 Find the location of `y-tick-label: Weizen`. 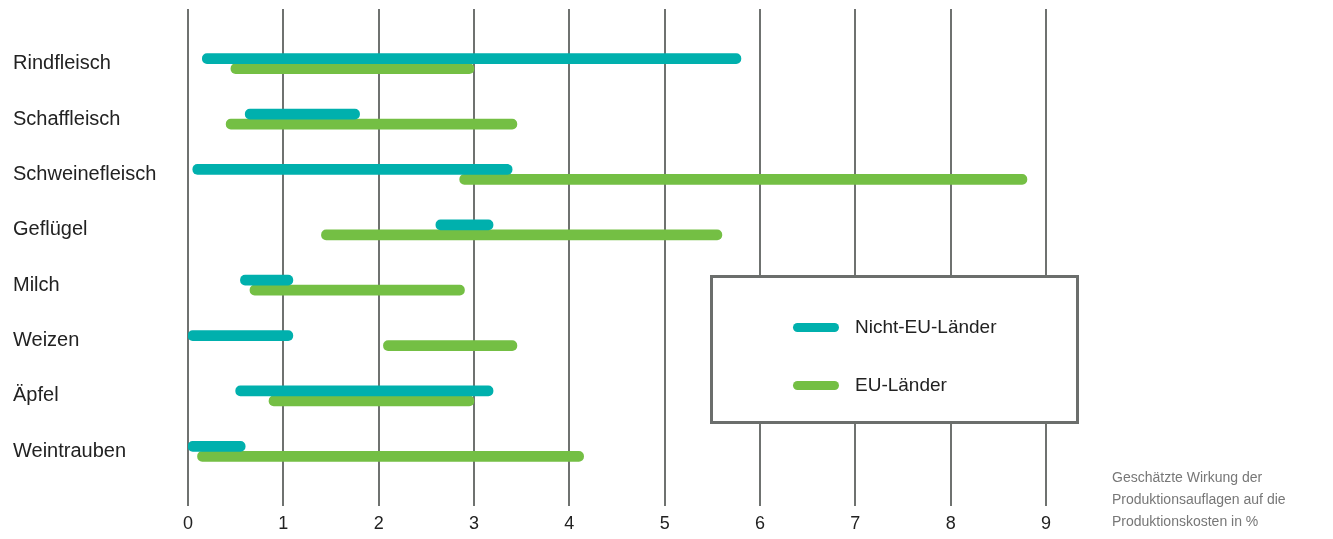

y-tick-label: Weizen is located at coordinates (46, 339).